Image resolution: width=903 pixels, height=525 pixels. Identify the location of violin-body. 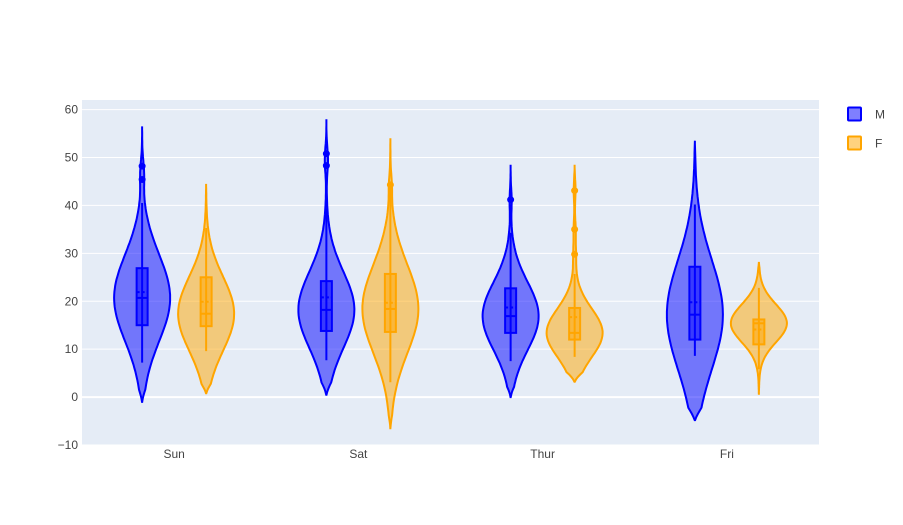
(574, 273).